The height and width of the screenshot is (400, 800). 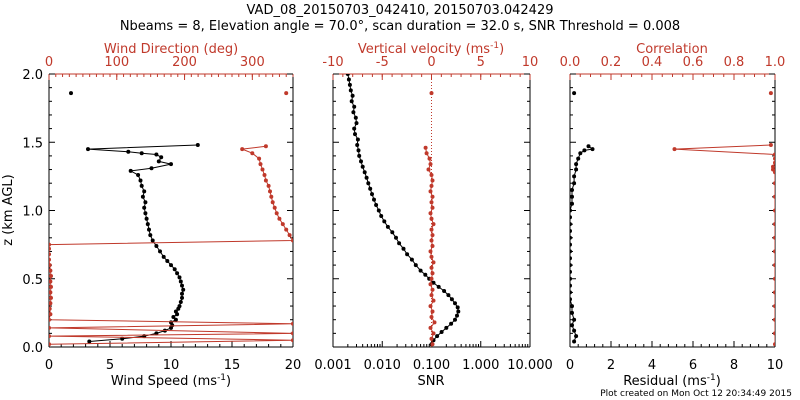 I want to click on top-tick-label: -5, so click(x=382, y=62).